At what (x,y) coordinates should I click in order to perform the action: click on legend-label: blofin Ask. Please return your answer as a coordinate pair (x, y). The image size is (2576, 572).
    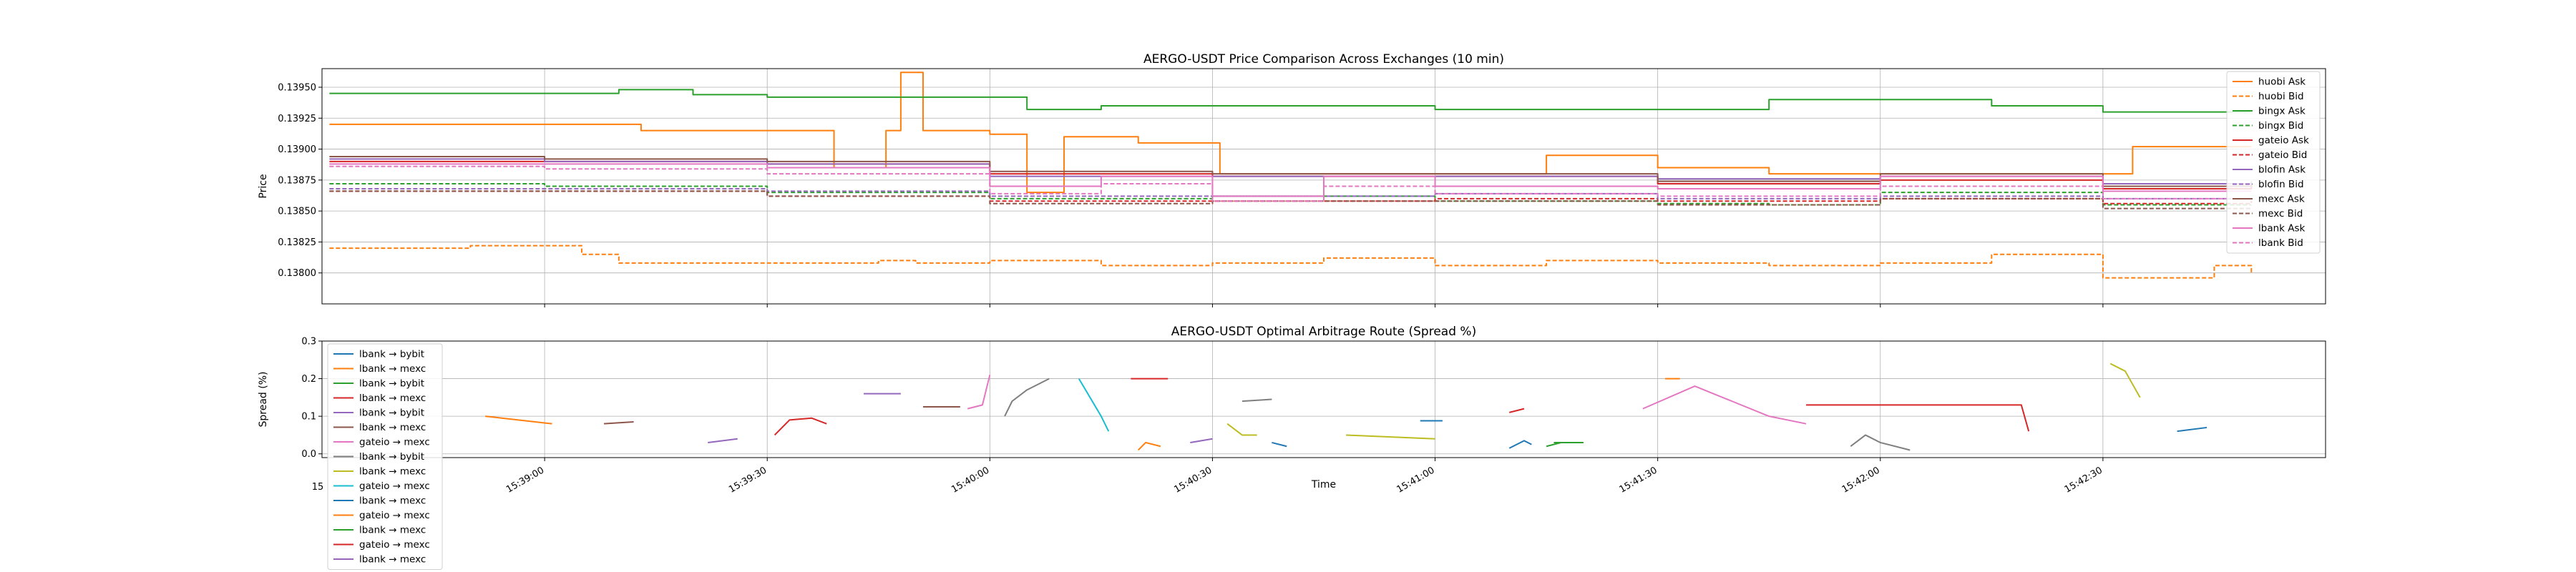
    Looking at the image, I should click on (2282, 170).